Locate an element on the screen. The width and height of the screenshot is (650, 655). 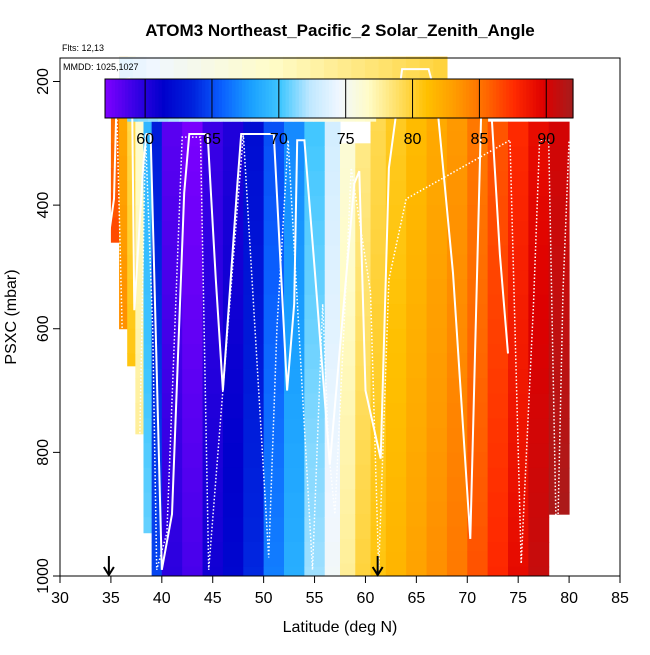
colorbar-frame is located at coordinates (339, 98).